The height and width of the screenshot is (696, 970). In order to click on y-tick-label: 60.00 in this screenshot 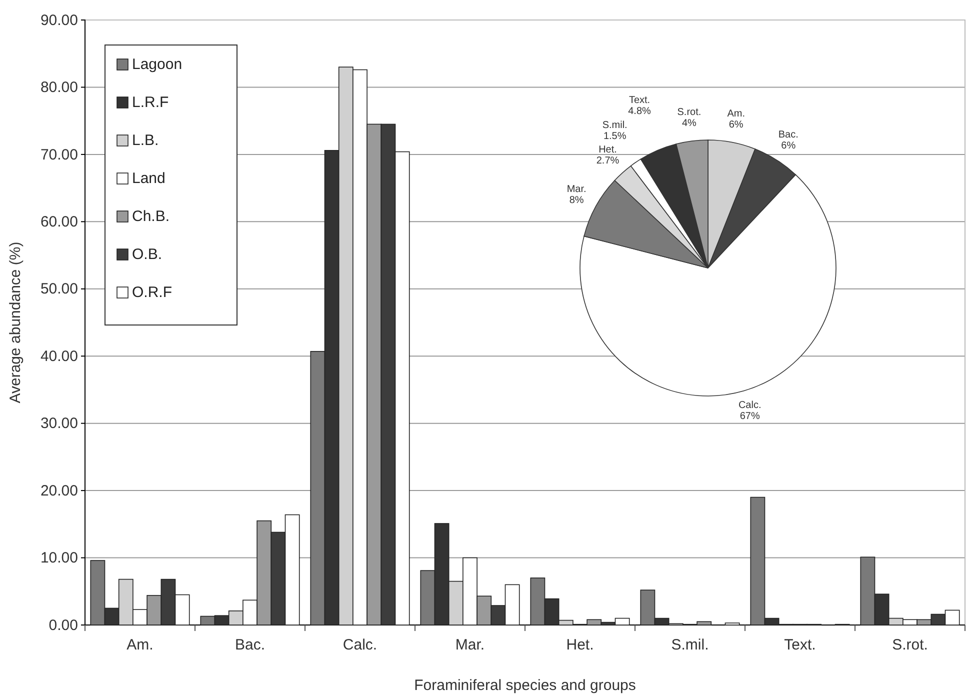, I will do `click(59, 221)`.